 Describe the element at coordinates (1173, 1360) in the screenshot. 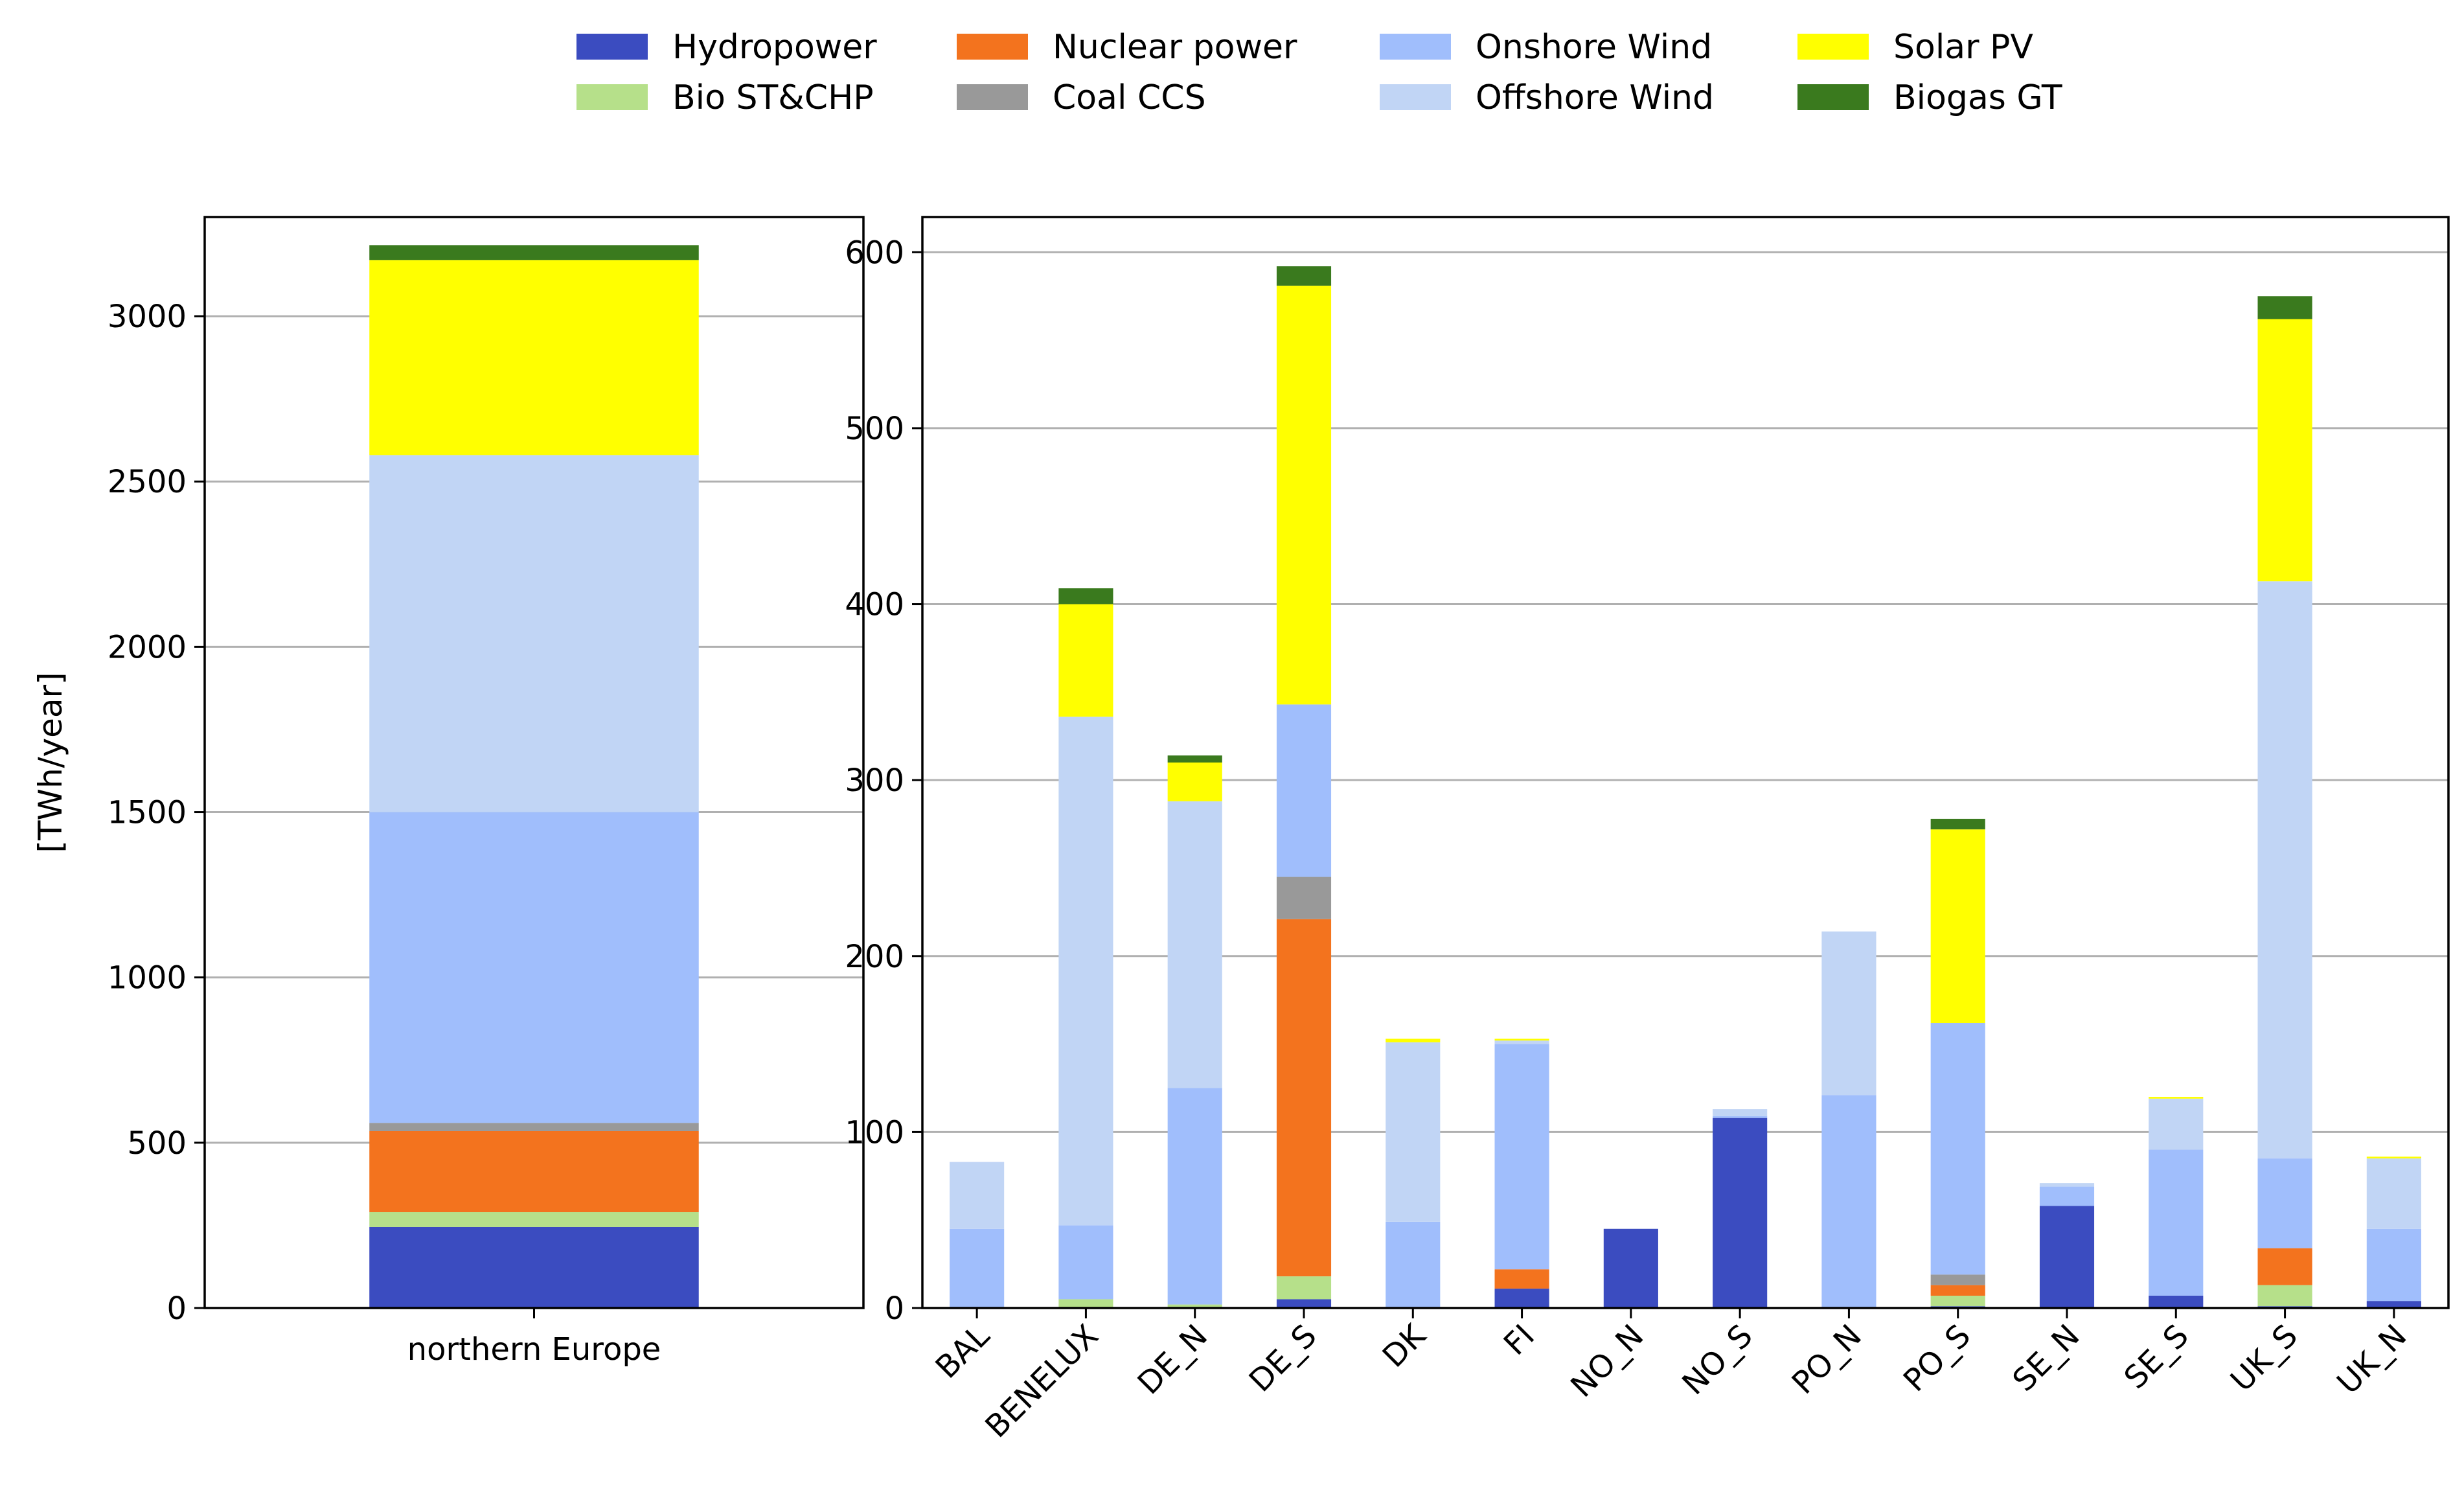

I see `x-tick-label-de-n: DE_N` at that location.